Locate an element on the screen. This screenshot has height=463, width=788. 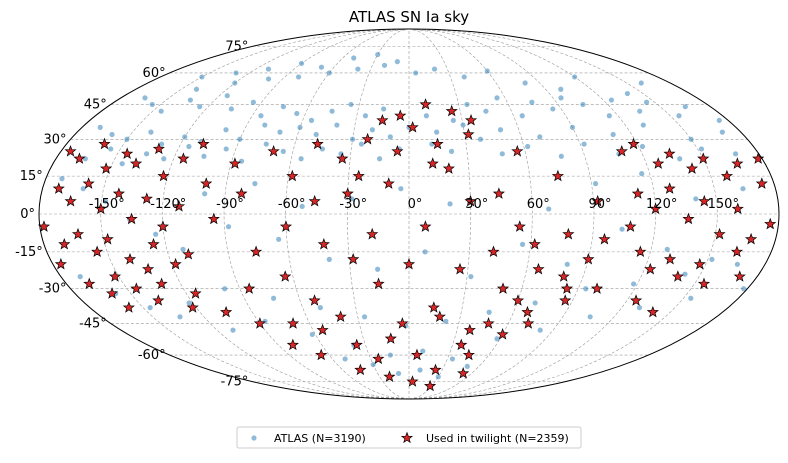
lon-tick-label: 120° is located at coordinates (661, 204).